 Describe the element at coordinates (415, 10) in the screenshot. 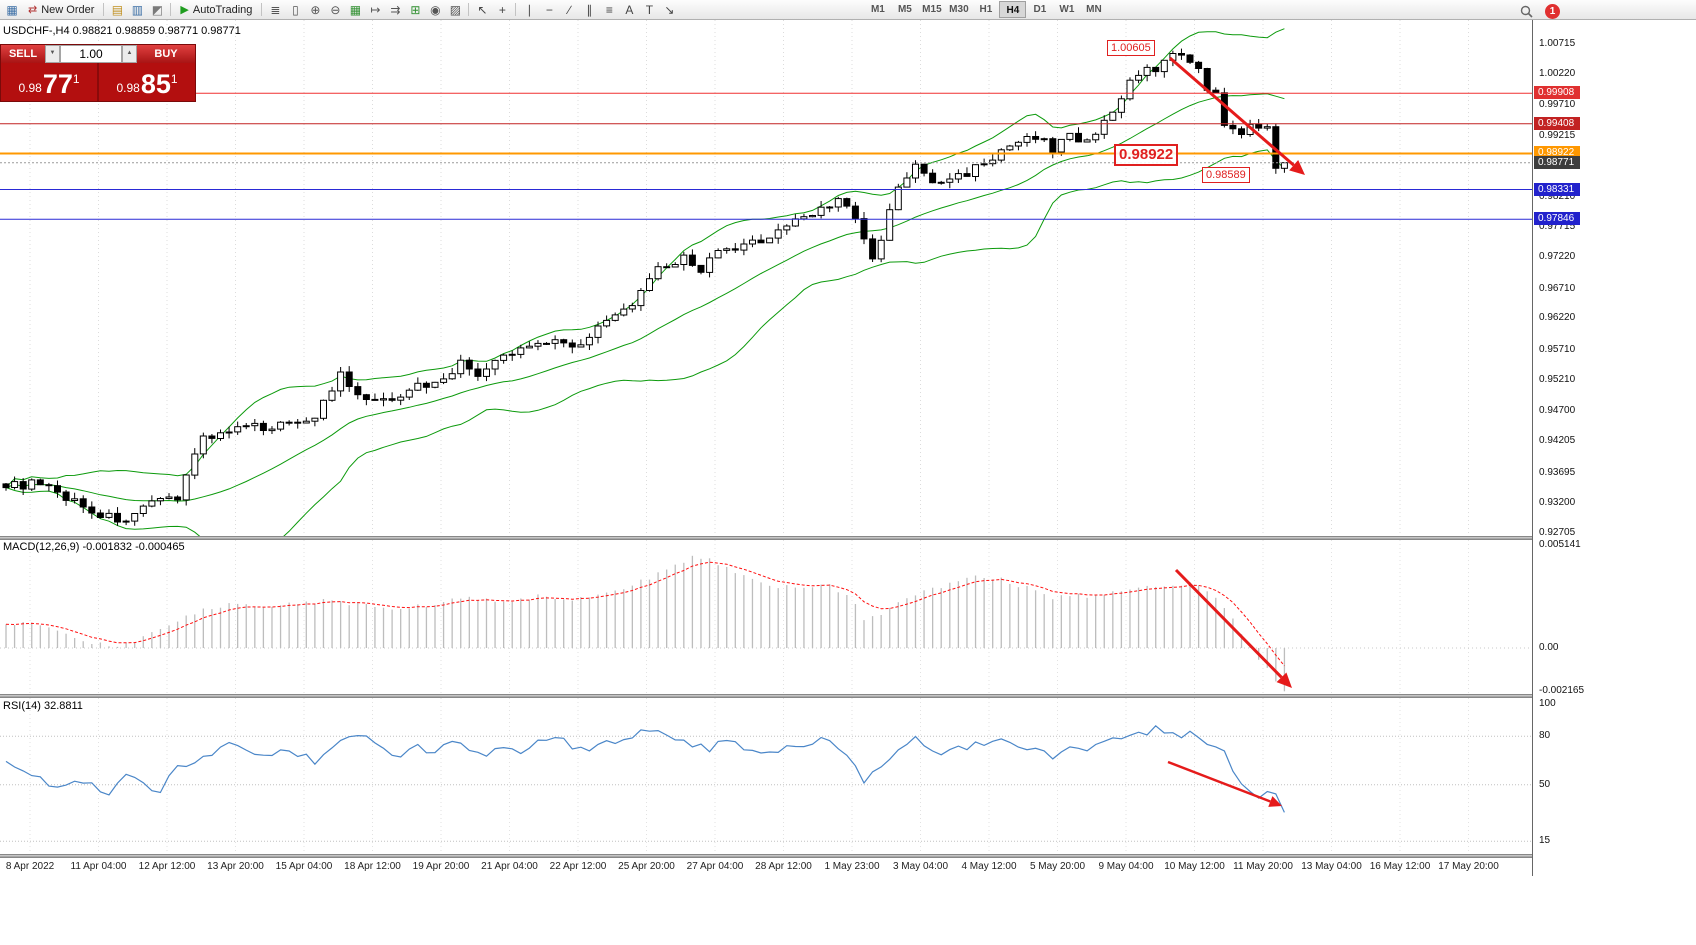

I see `indicators-icon: ⊞` at that location.